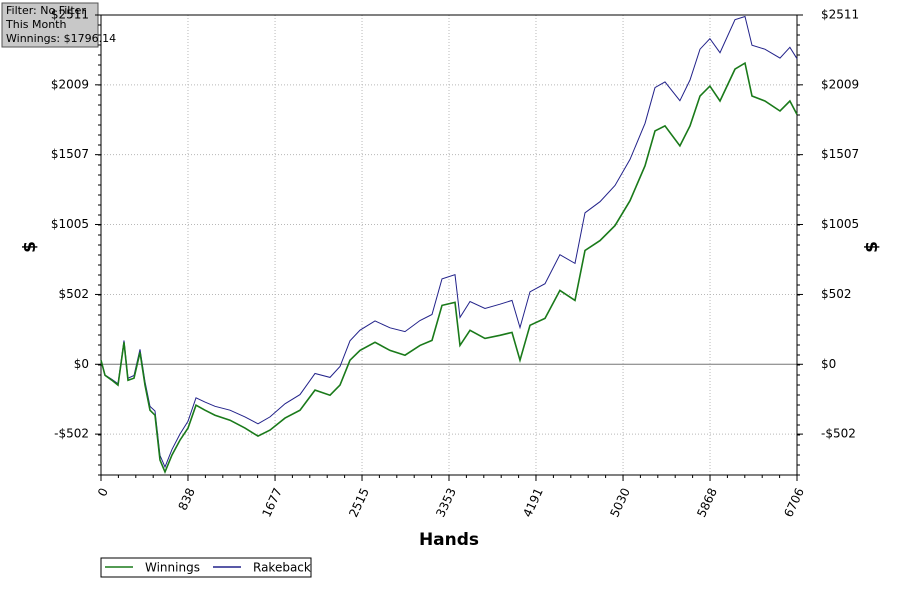 The height and width of the screenshot is (592, 900). I want to click on y2-tick-label: $2009, so click(840, 84).